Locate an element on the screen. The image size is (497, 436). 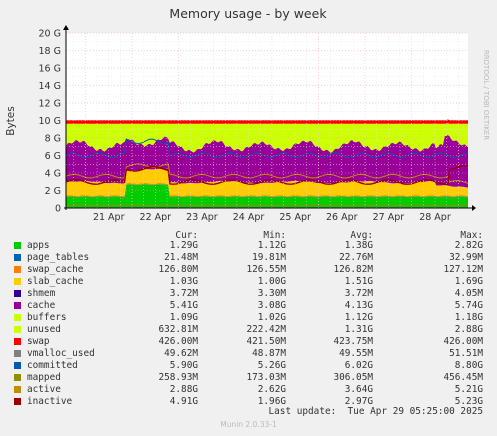
x-tick-label: 25 Apr is located at coordinates (295, 217).